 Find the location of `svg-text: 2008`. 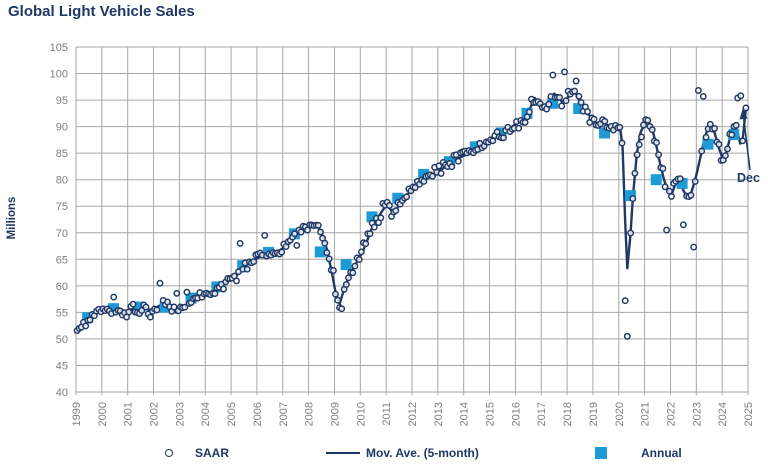

svg-text: 2008 is located at coordinates (310, 414).